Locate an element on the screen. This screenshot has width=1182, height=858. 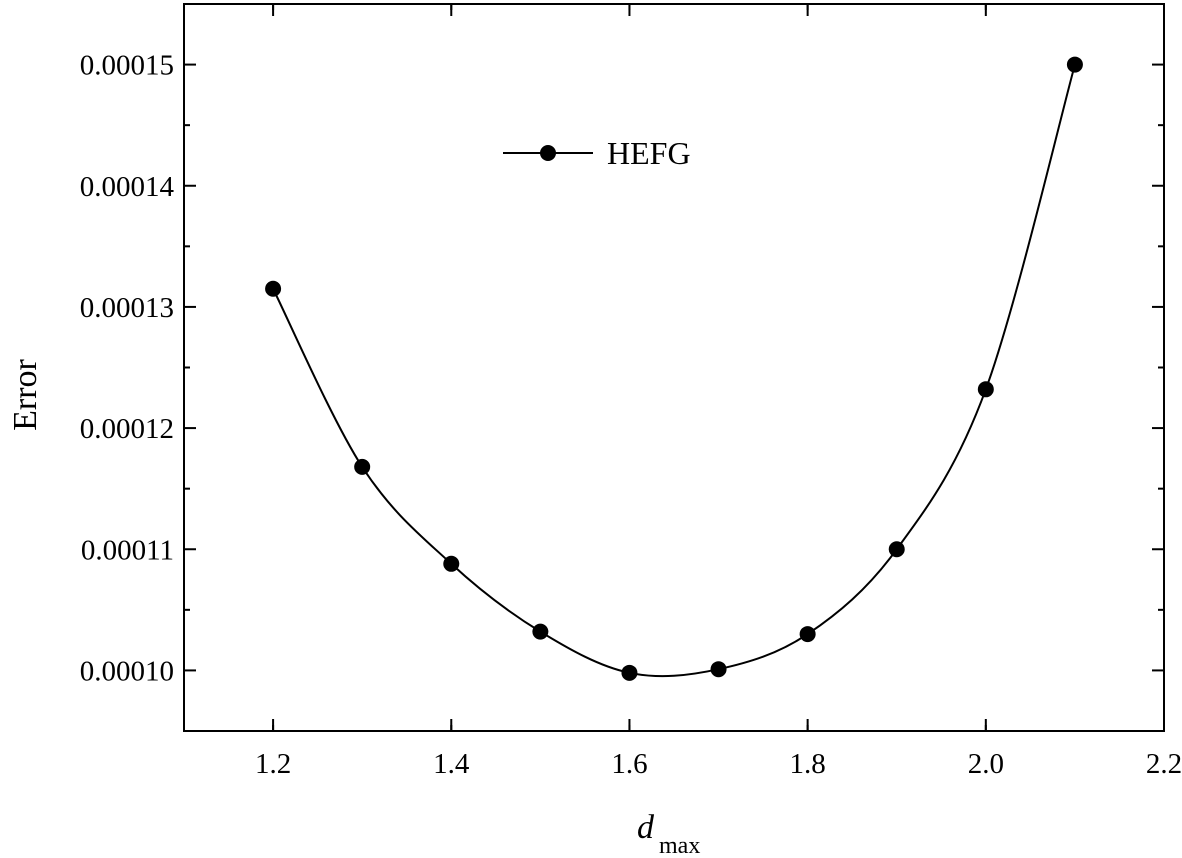
x-tick-label: 2.0 is located at coordinates (986, 764).